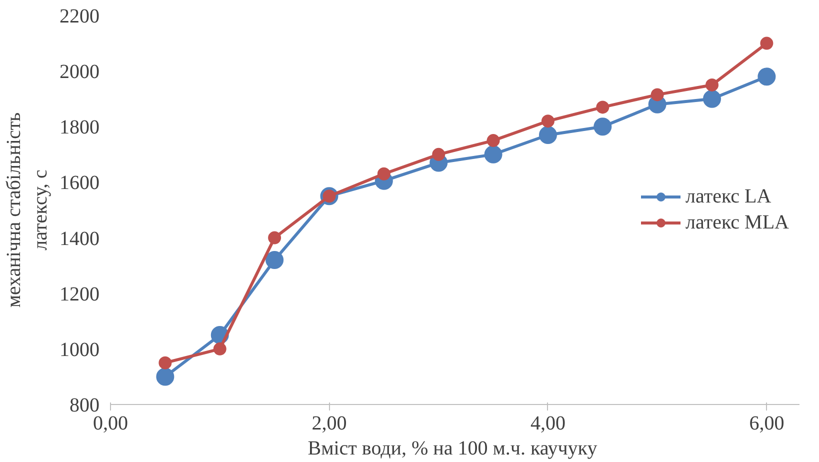 The image size is (819, 462). What do you see at coordinates (453, 449) in the screenshot?
I see `x-axis-title: Вміст води, % на 100 м.ч. каучуку` at bounding box center [453, 449].